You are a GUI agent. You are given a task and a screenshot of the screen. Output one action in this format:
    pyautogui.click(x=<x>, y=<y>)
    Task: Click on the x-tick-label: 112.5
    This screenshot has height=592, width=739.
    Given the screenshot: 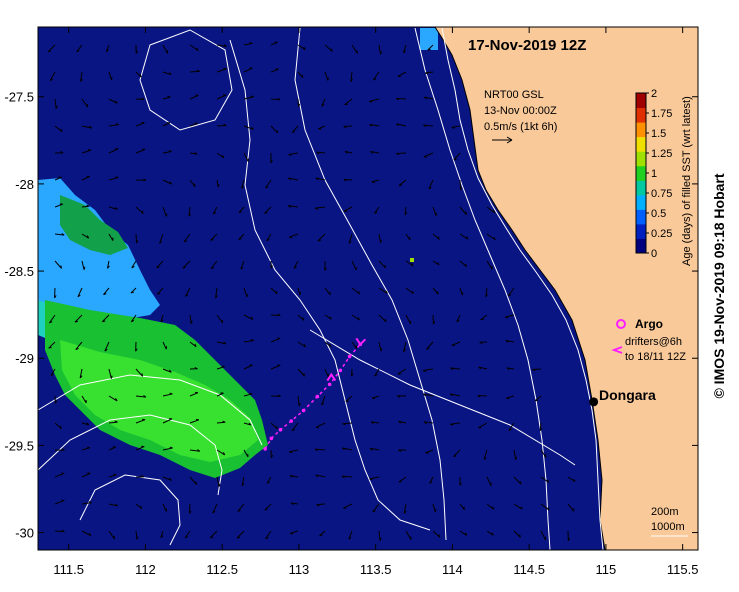 What is the action you would take?
    pyautogui.click(x=222, y=569)
    